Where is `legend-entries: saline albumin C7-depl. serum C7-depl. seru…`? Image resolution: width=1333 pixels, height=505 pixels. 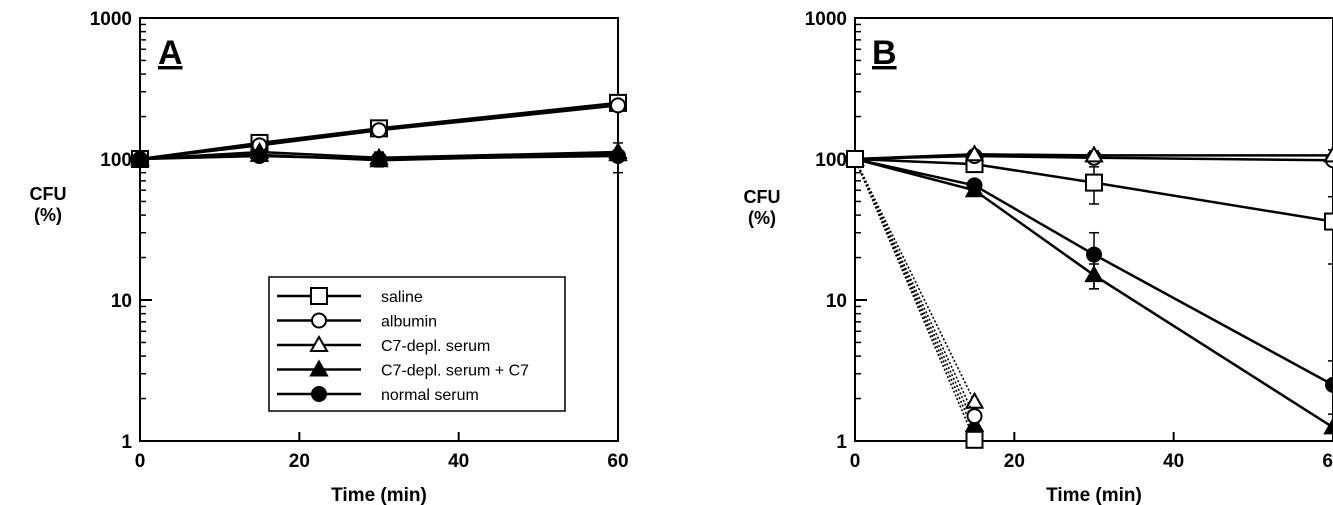 legend-entries: saline albumin C7-depl. serum C7-depl. seru… is located at coordinates (403, 345).